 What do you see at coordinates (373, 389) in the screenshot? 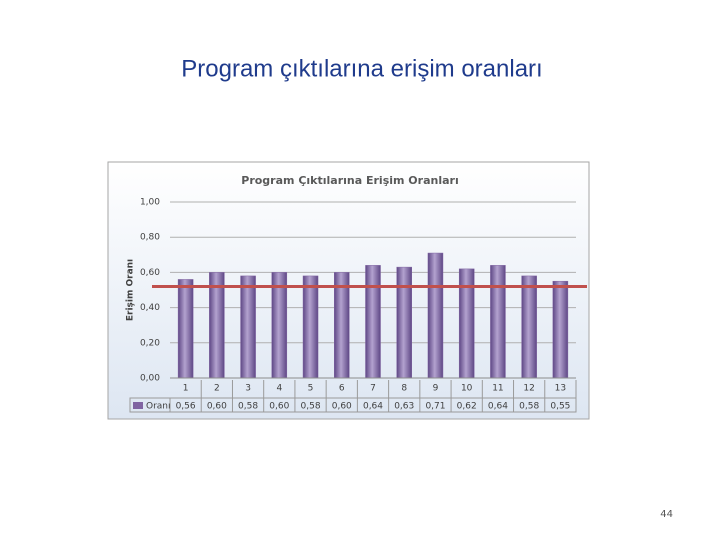
I see `x-tick-label: 7` at bounding box center [373, 389].